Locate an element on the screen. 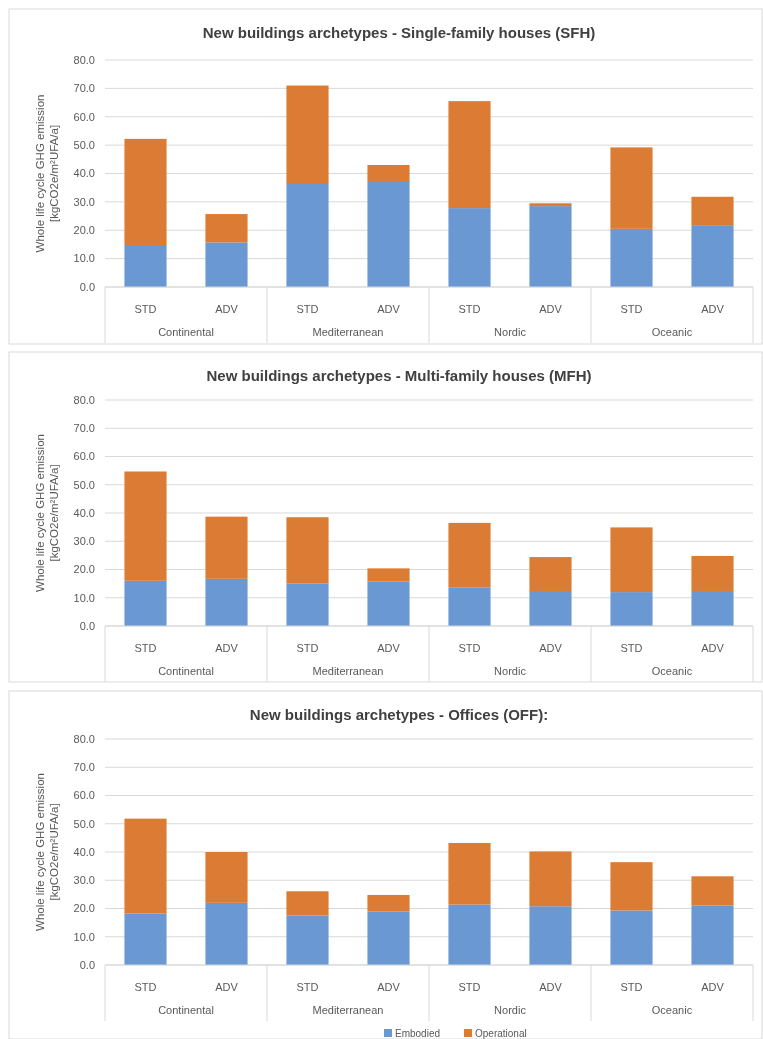 Image resolution: width=763 pixels, height=1039 pixels. legend-label: Operational is located at coordinates (501, 1033).